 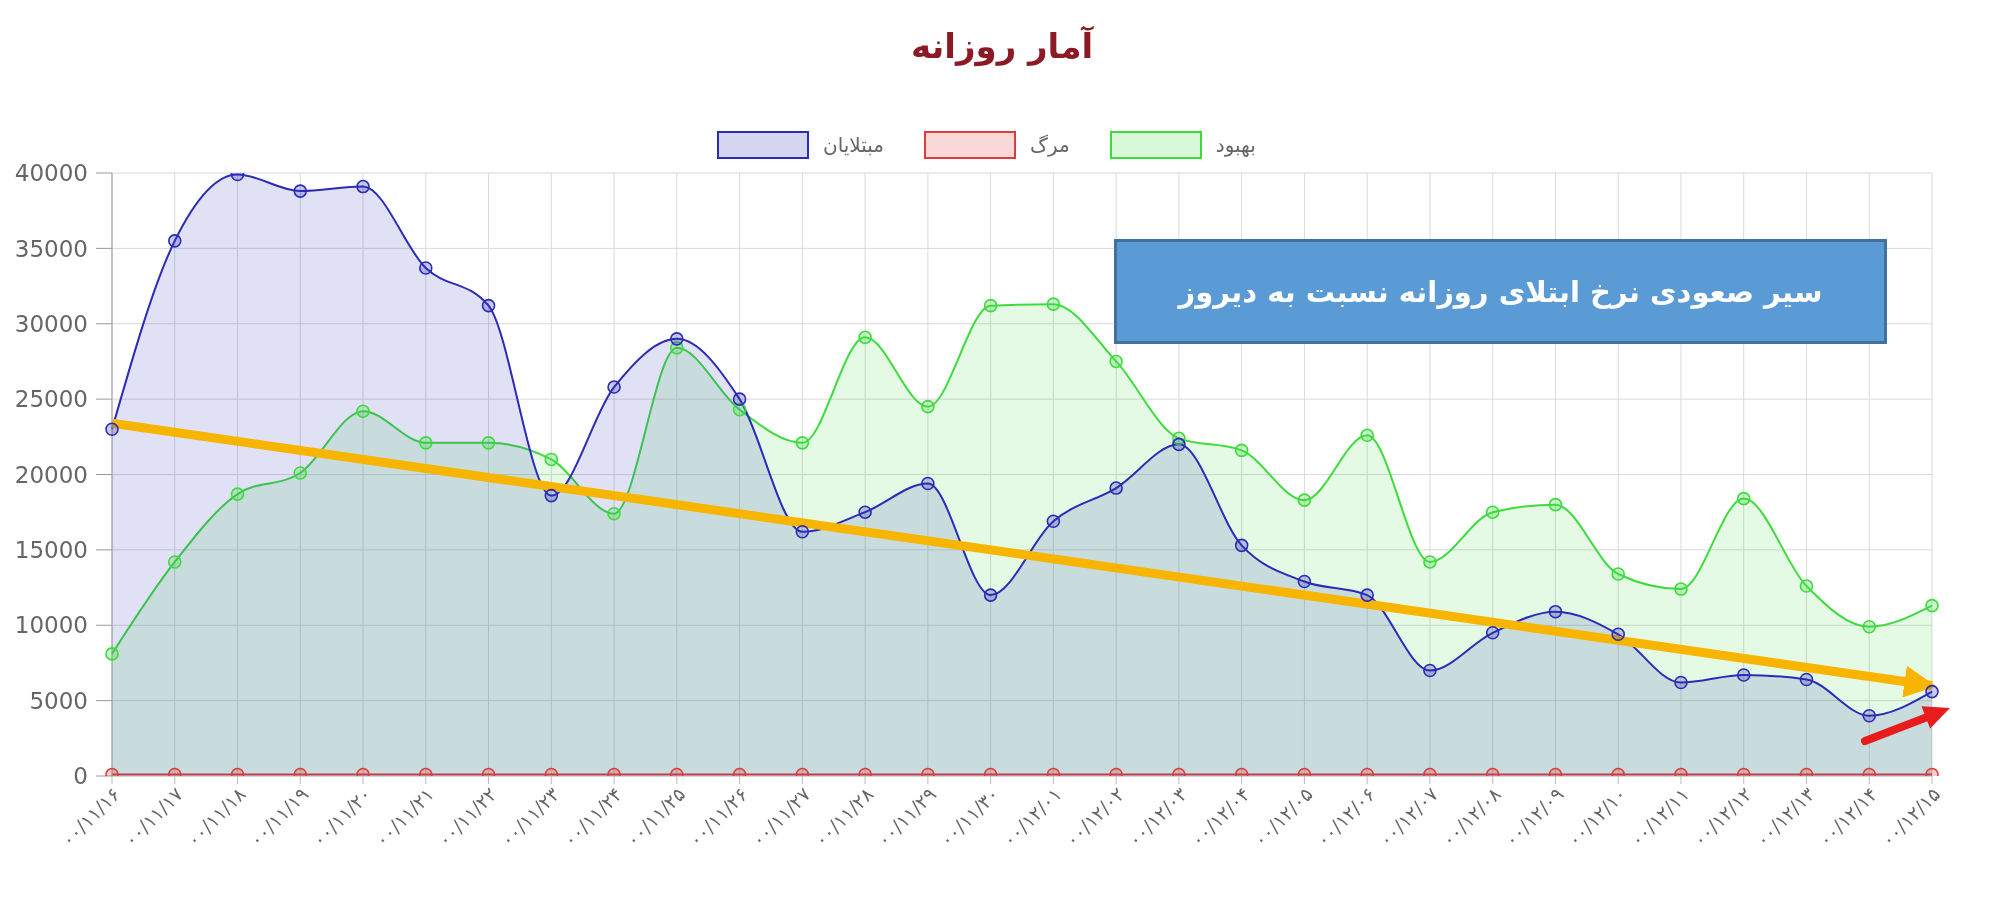 What do you see at coordinates (51, 550) in the screenshot?
I see `y-tick-label: 15000` at bounding box center [51, 550].